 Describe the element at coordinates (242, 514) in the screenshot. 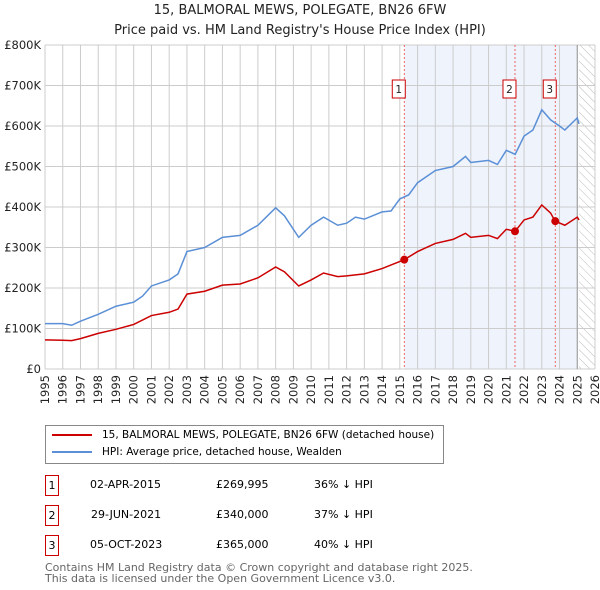

I see `sale-price: £340,000` at that location.